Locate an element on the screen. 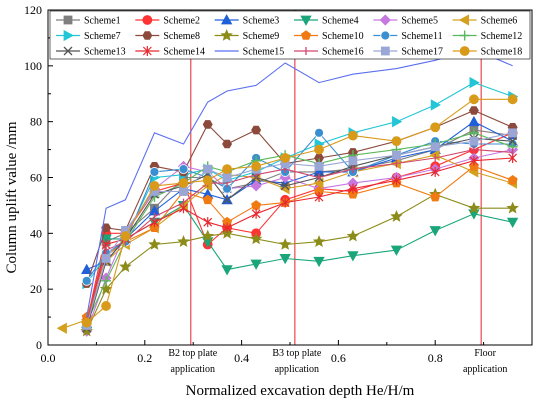 This screenshot has width=550, height=407. legend-item: Scheme5 is located at coordinates (405, 20).